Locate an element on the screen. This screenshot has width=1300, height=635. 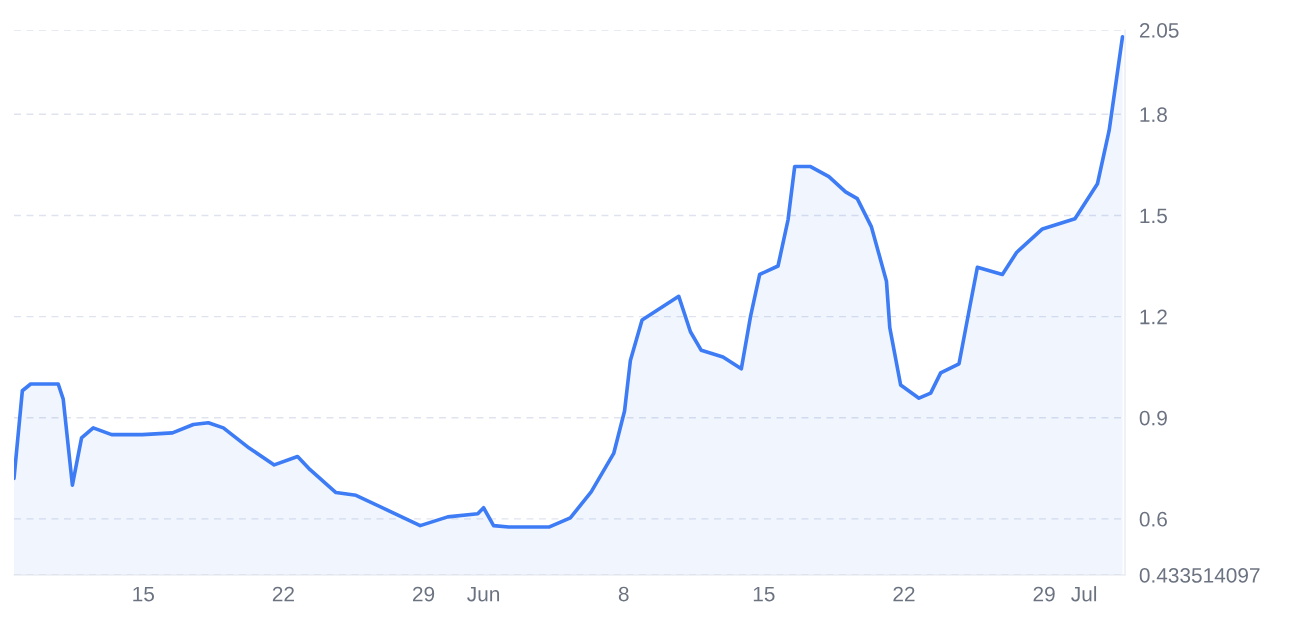
x-tick-label: Jul is located at coordinates (1084, 594).